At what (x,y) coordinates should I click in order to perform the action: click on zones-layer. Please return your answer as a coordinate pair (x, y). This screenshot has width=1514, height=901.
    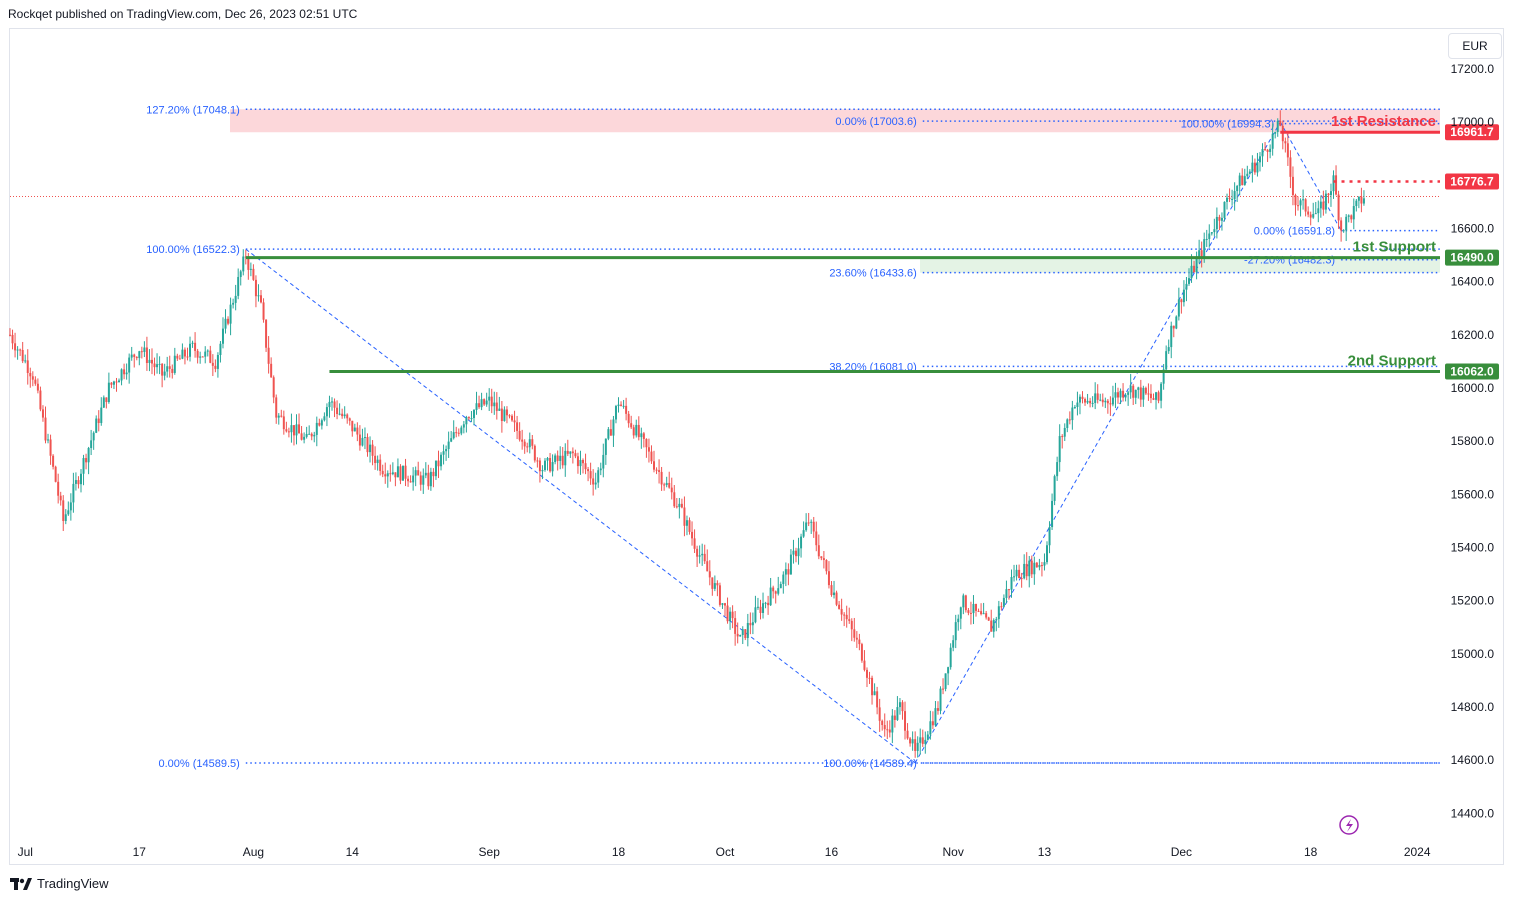
    Looking at the image, I should click on (835, 191).